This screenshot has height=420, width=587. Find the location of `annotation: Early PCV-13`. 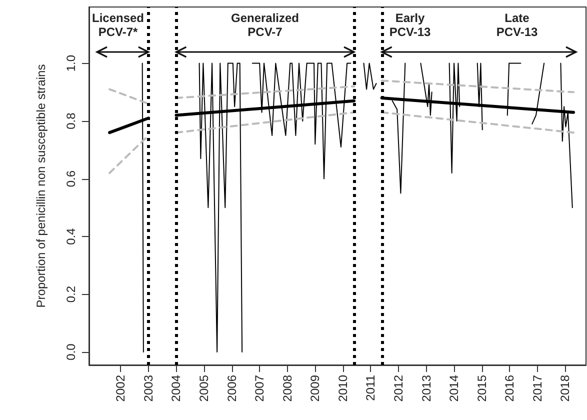

annotation: Early PCV-13 is located at coordinates (410, 25).